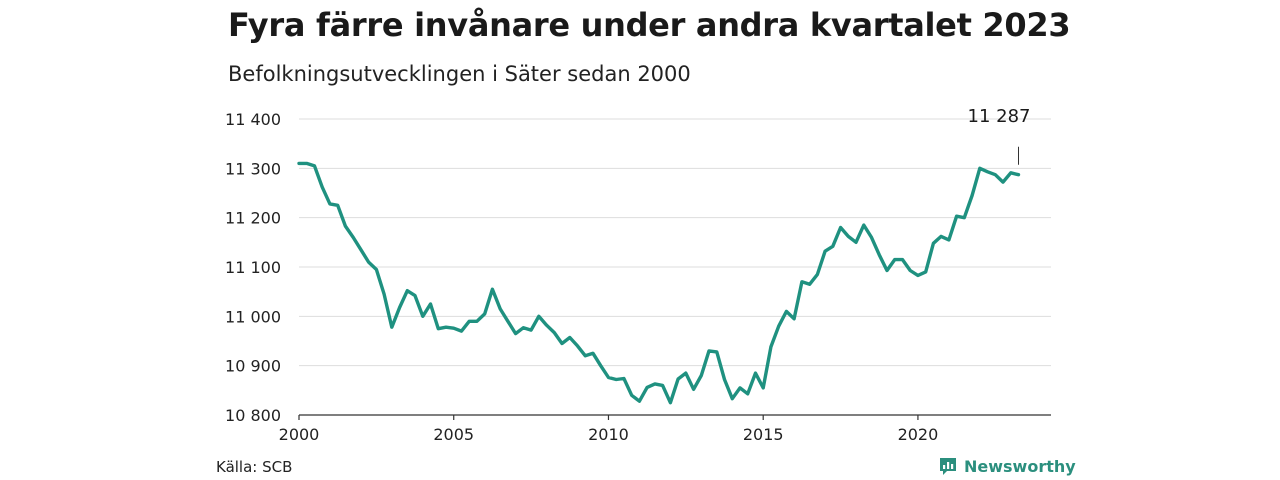 This screenshot has width=1280, height=480. Describe the element at coordinates (608, 434) in the screenshot. I see `x-tick-label: 2010` at that location.